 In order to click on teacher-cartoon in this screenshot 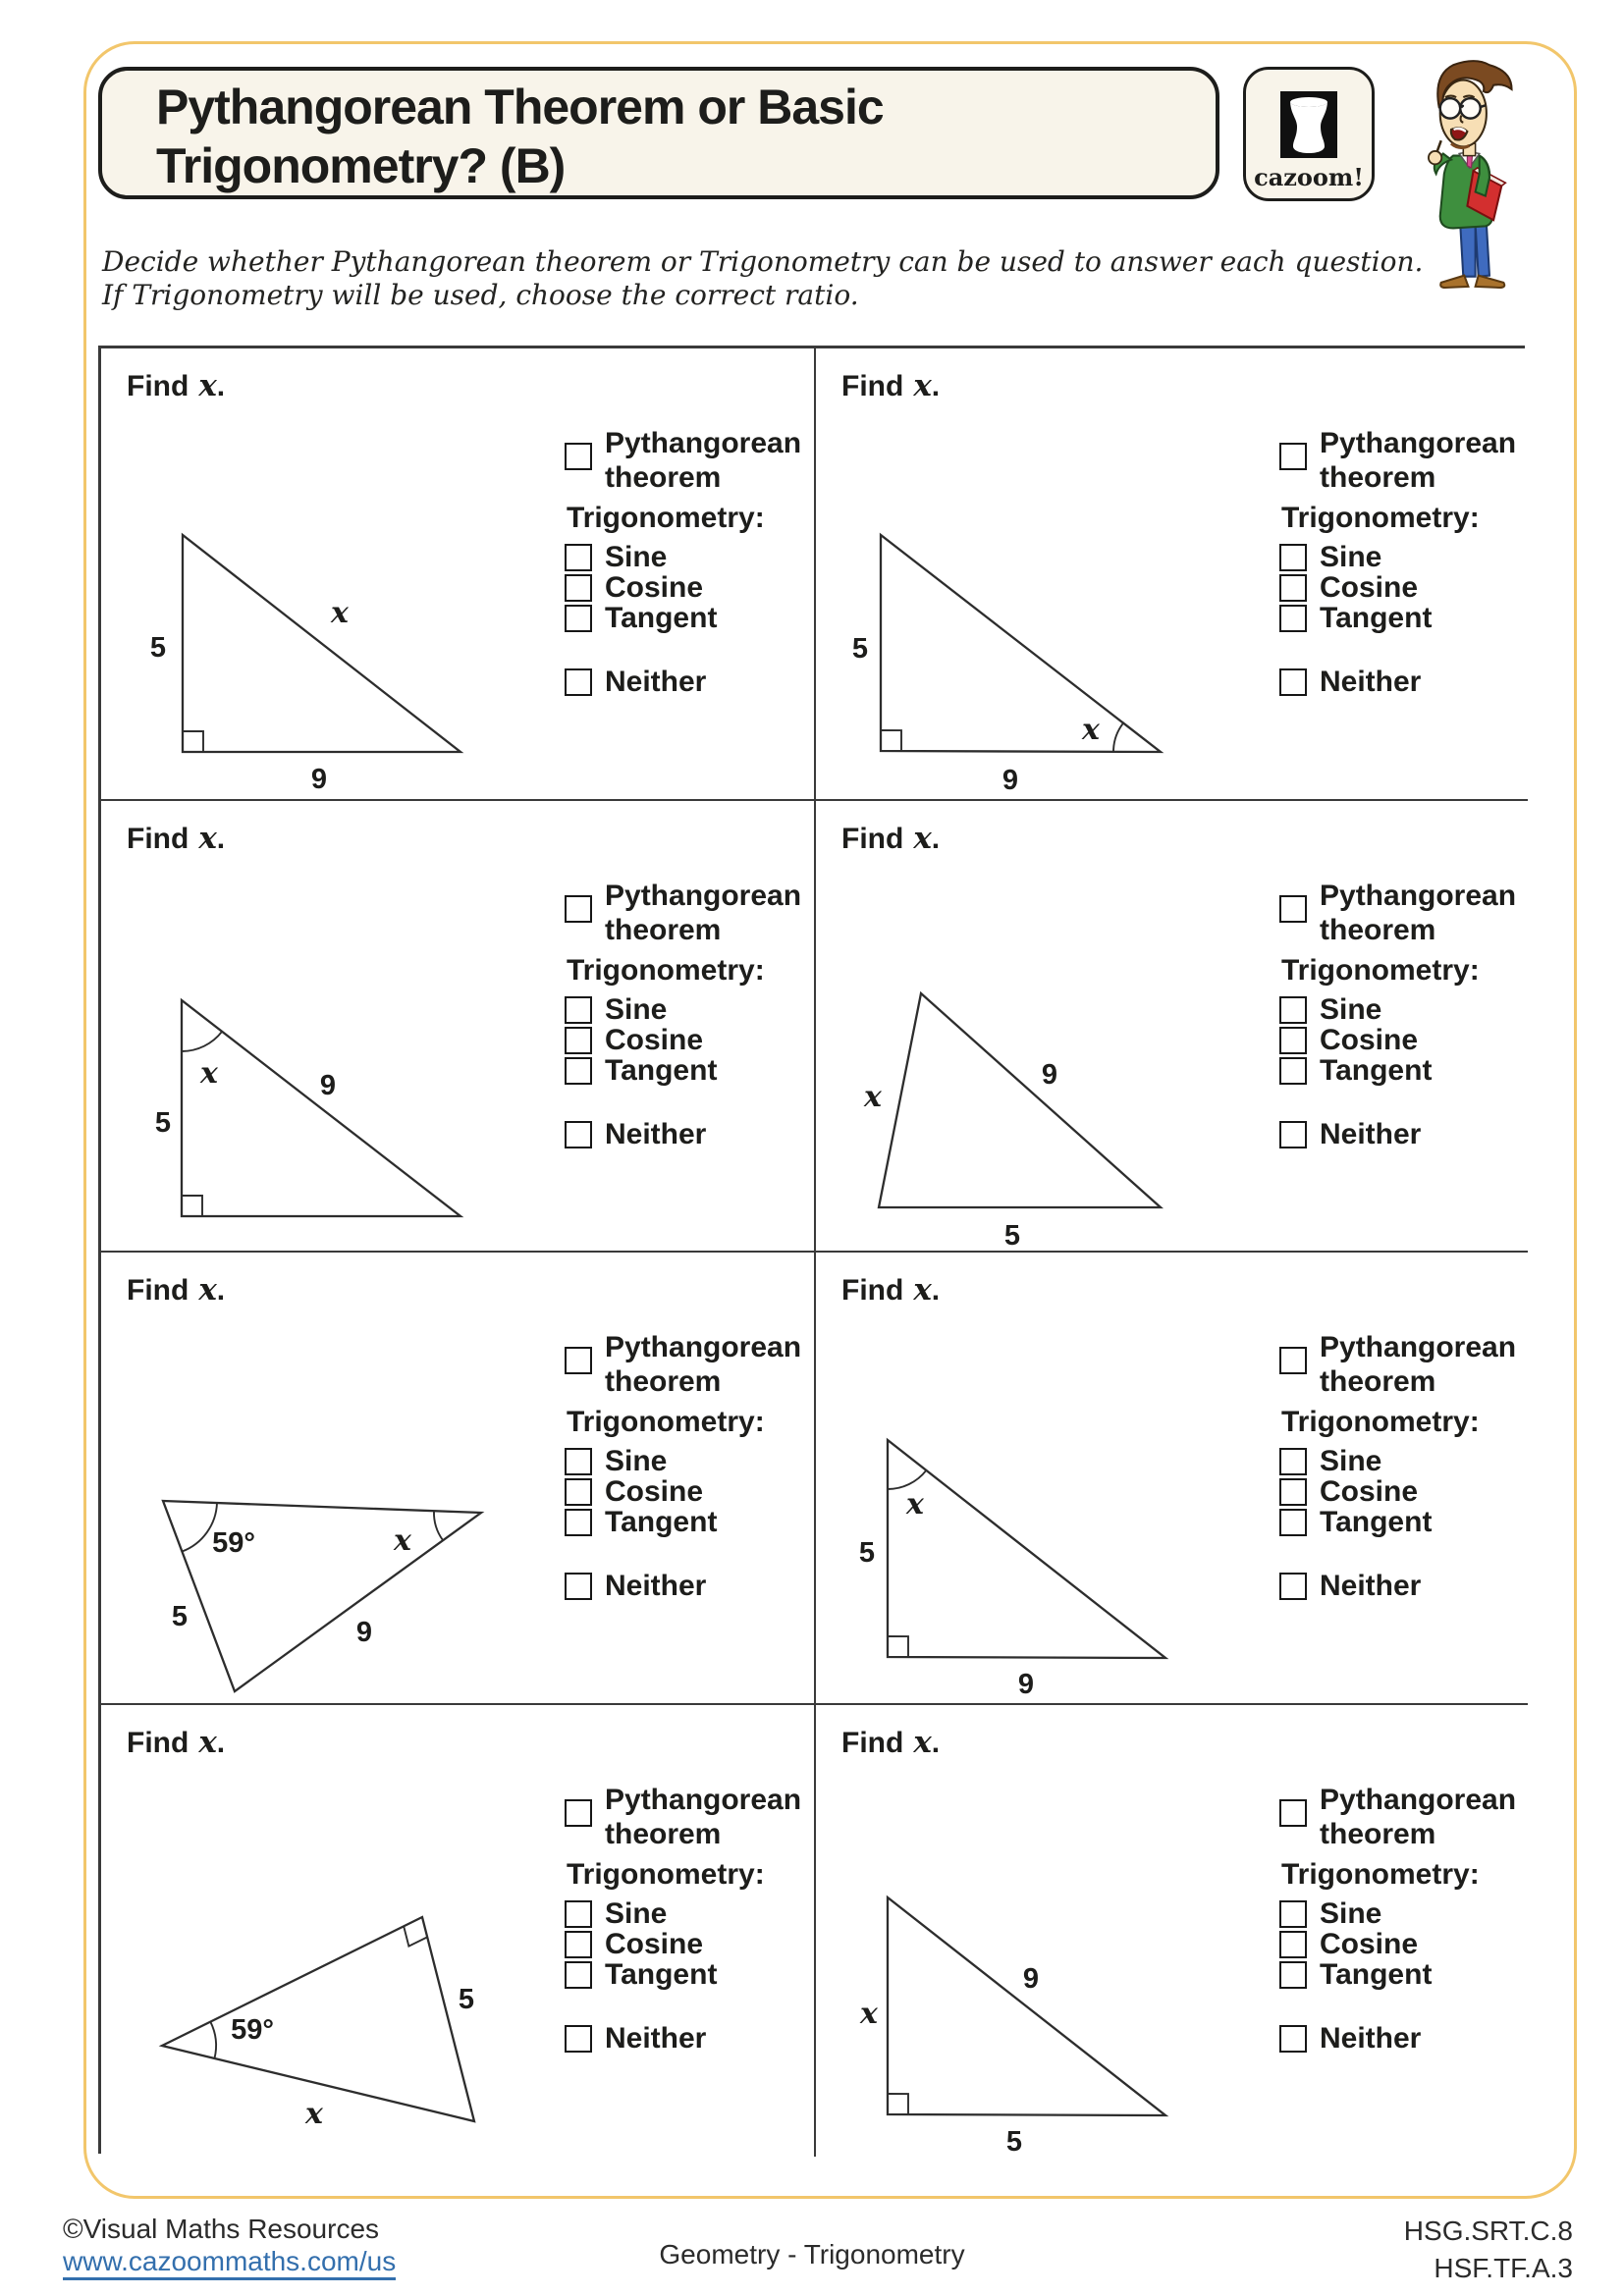, I will do `click(1470, 174)`.